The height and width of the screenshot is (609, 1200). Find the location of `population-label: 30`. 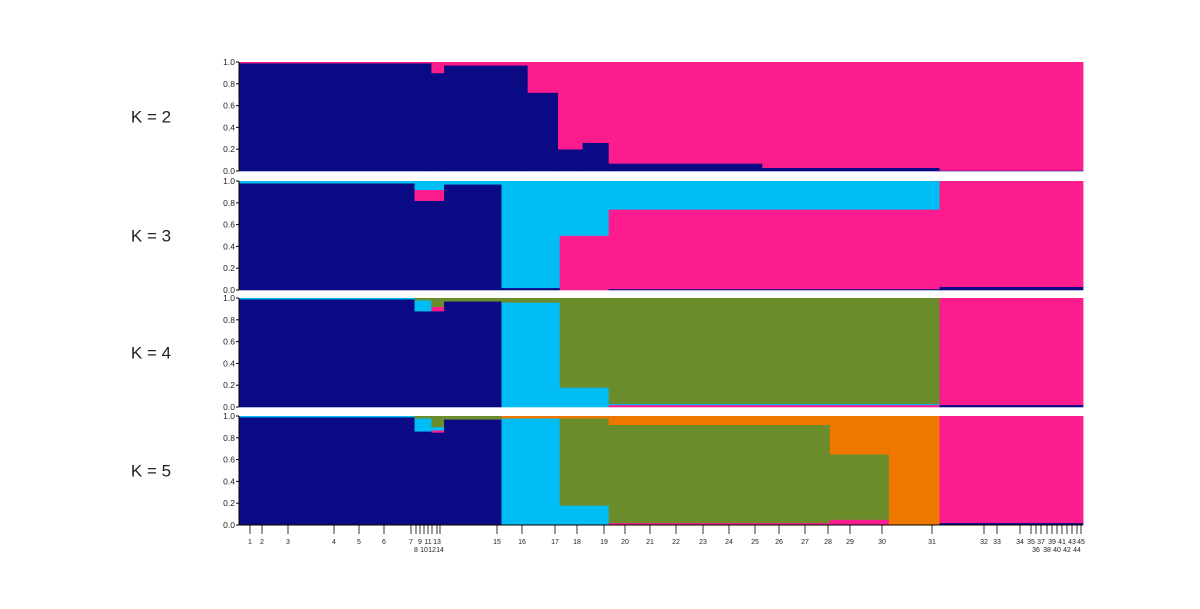

population-label: 30 is located at coordinates (882, 542).